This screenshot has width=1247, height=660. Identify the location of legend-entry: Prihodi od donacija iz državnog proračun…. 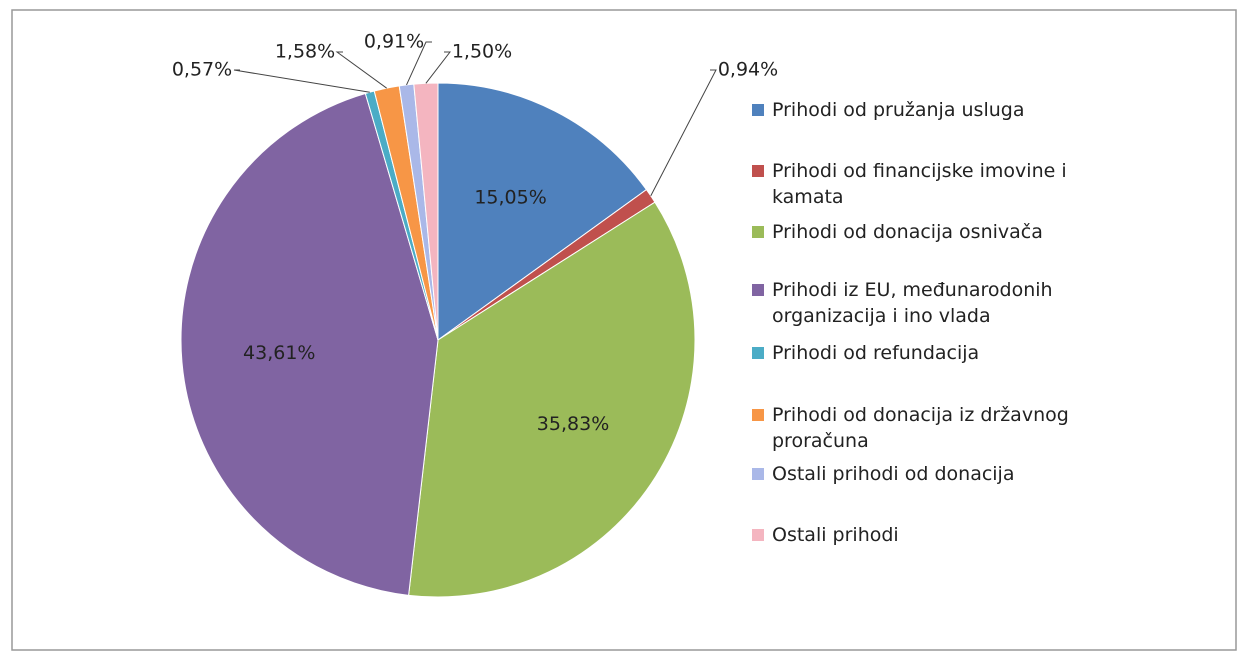
(937, 428).